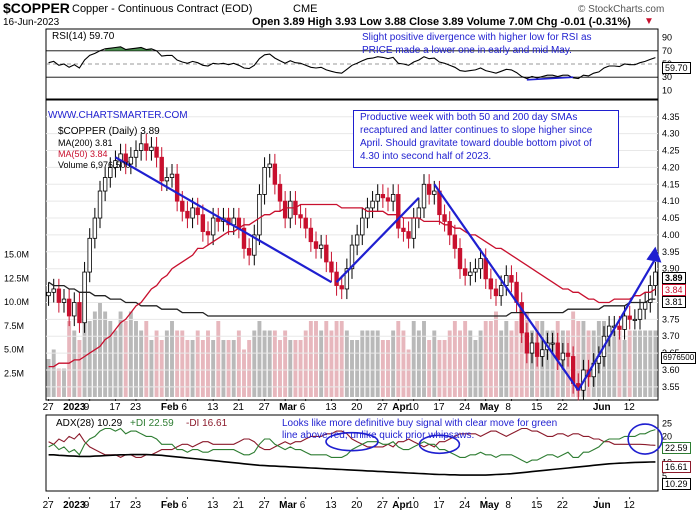  I want to click on brand-label: © StockCharts.com, so click(621, 9).